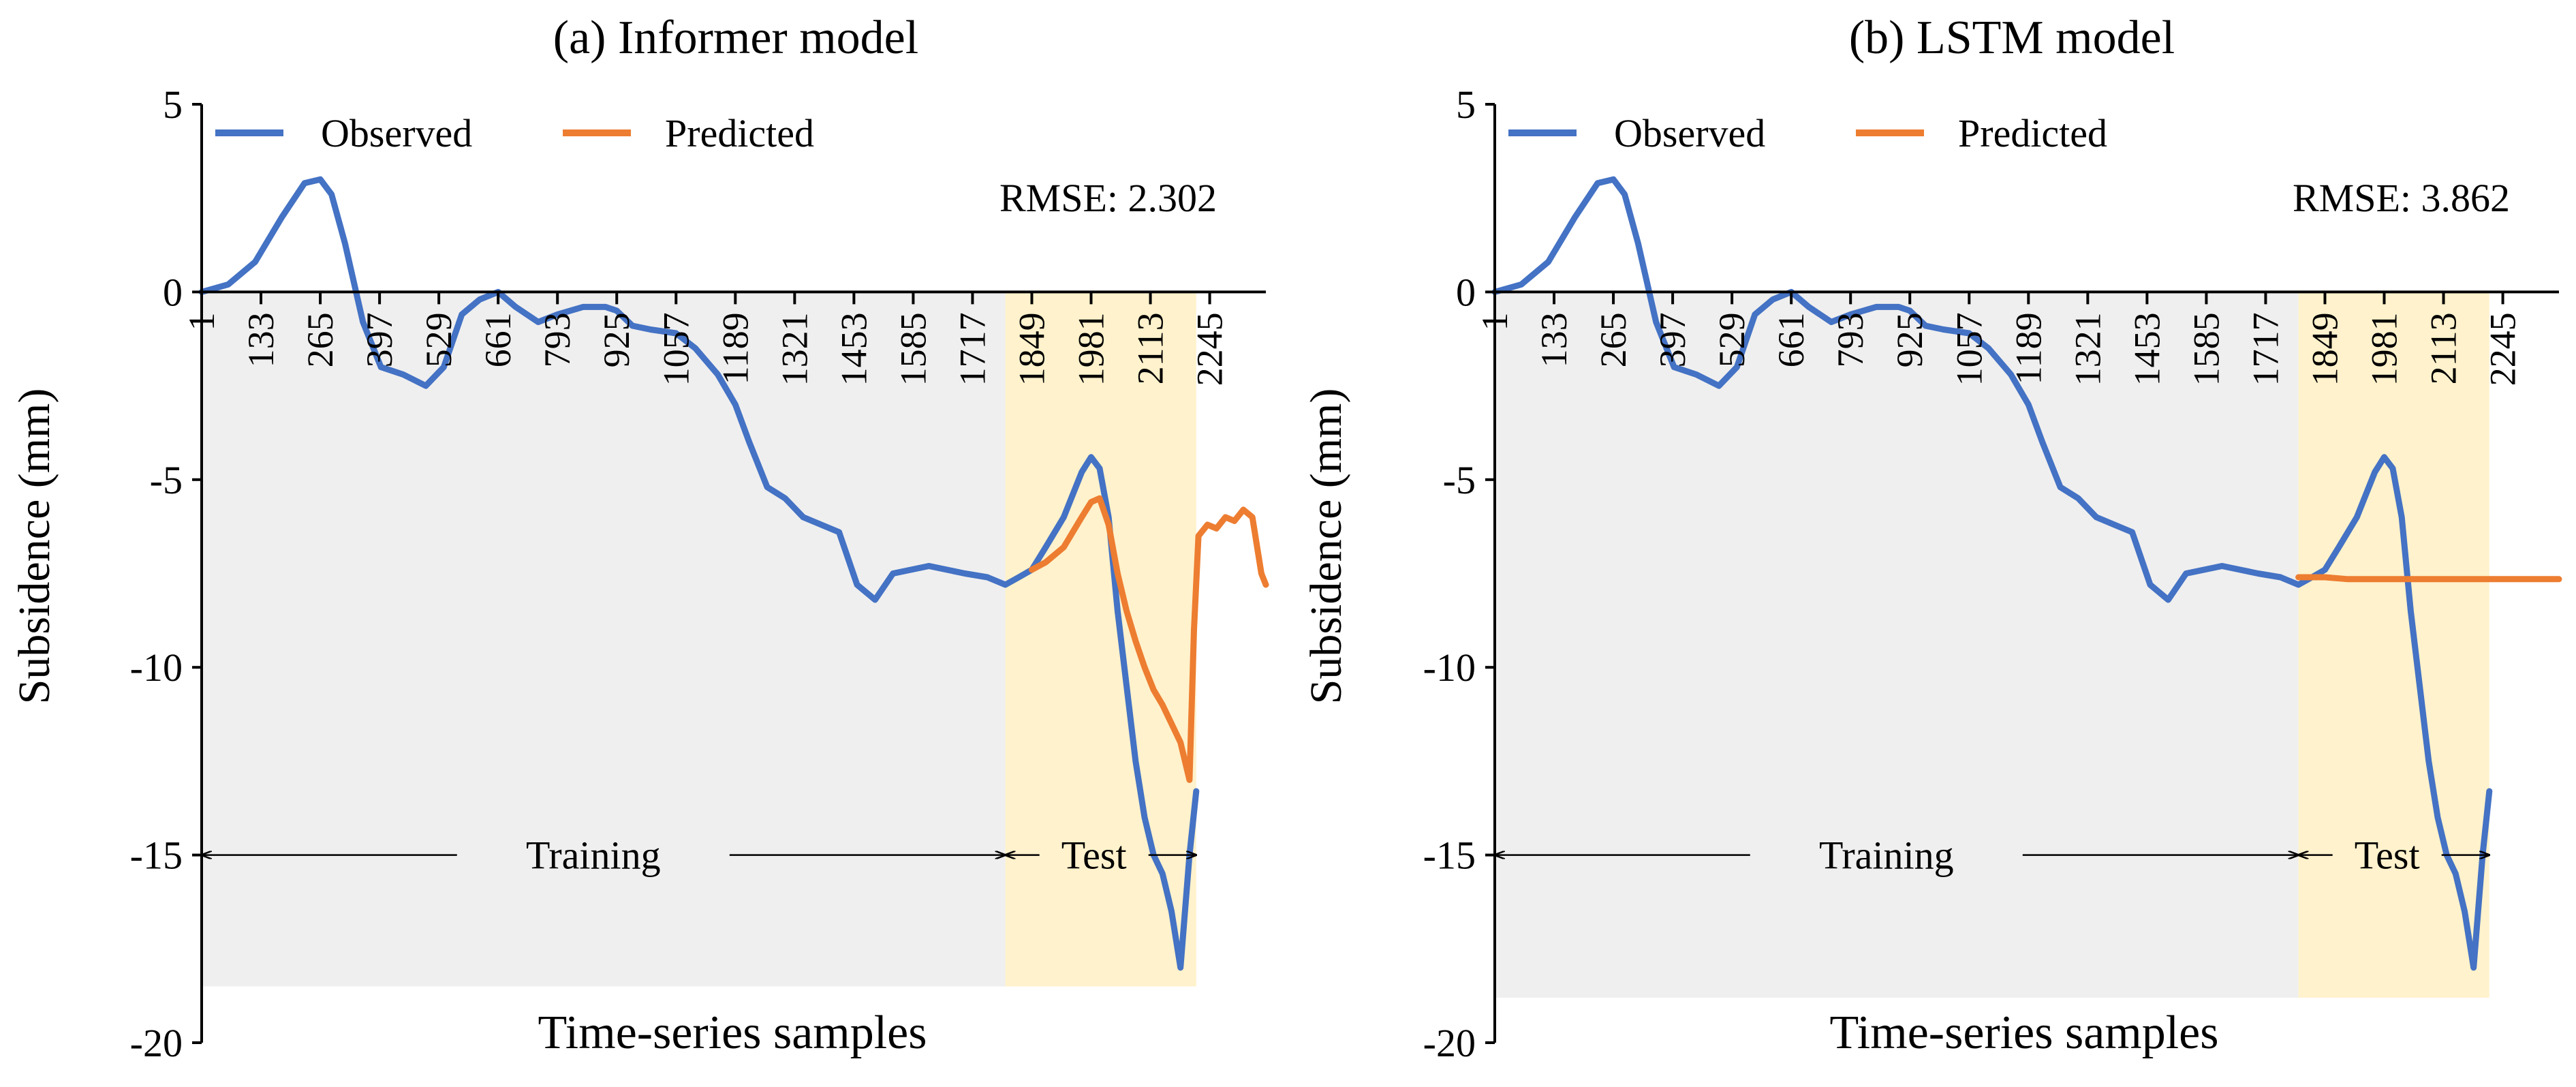  Describe the element at coordinates (1108, 198) in the screenshot. I see `rmse-annotation: RMSE: 2.302` at that location.